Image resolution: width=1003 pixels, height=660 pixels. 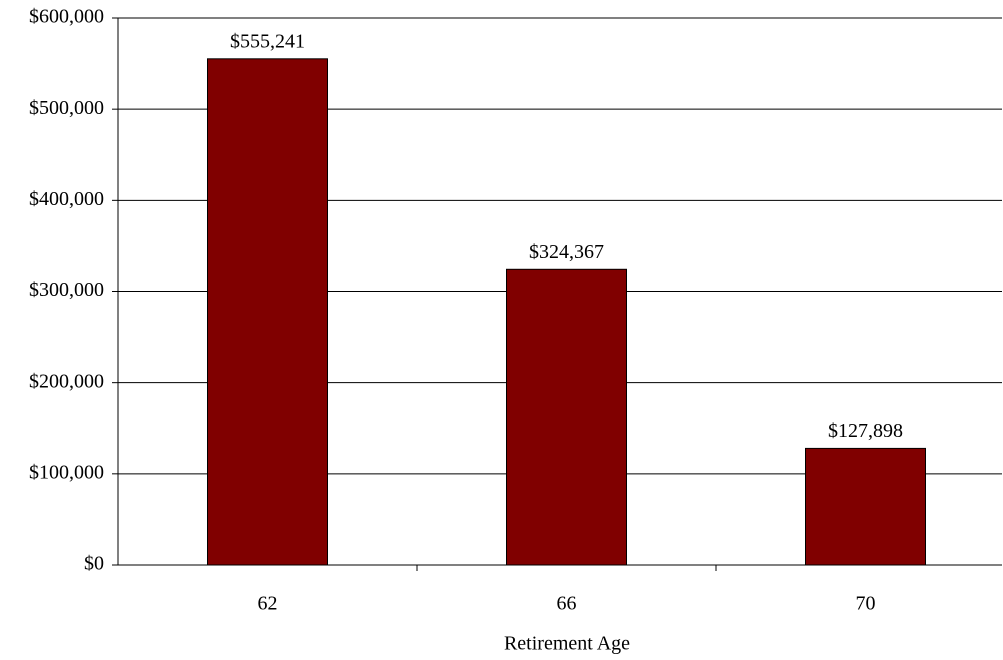 I want to click on y-tick-label: $0, so click(x=94, y=564).